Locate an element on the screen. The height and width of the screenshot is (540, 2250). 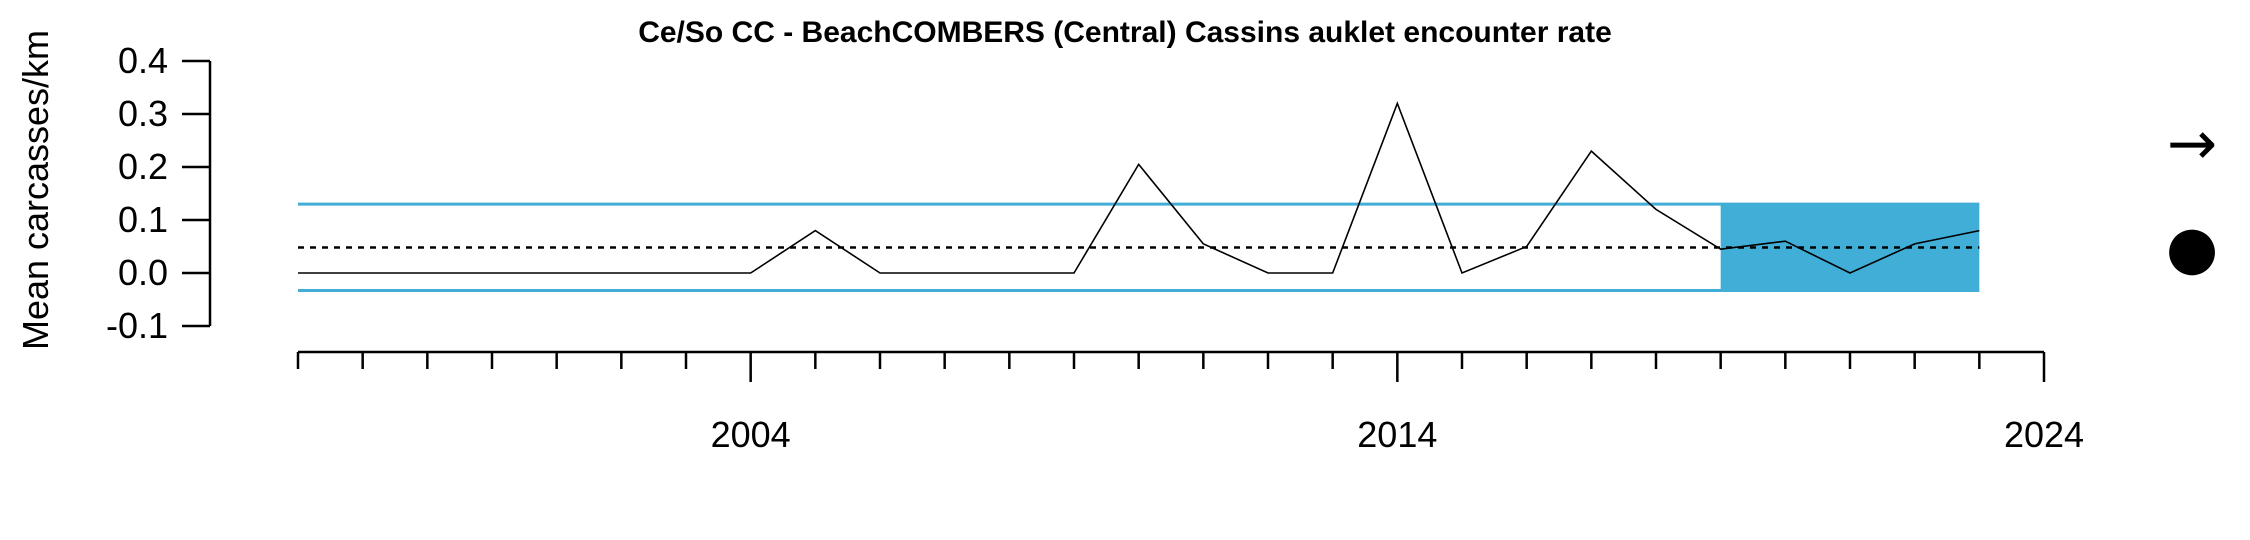
y-tick-label: 0.1 is located at coordinates (143, 219).